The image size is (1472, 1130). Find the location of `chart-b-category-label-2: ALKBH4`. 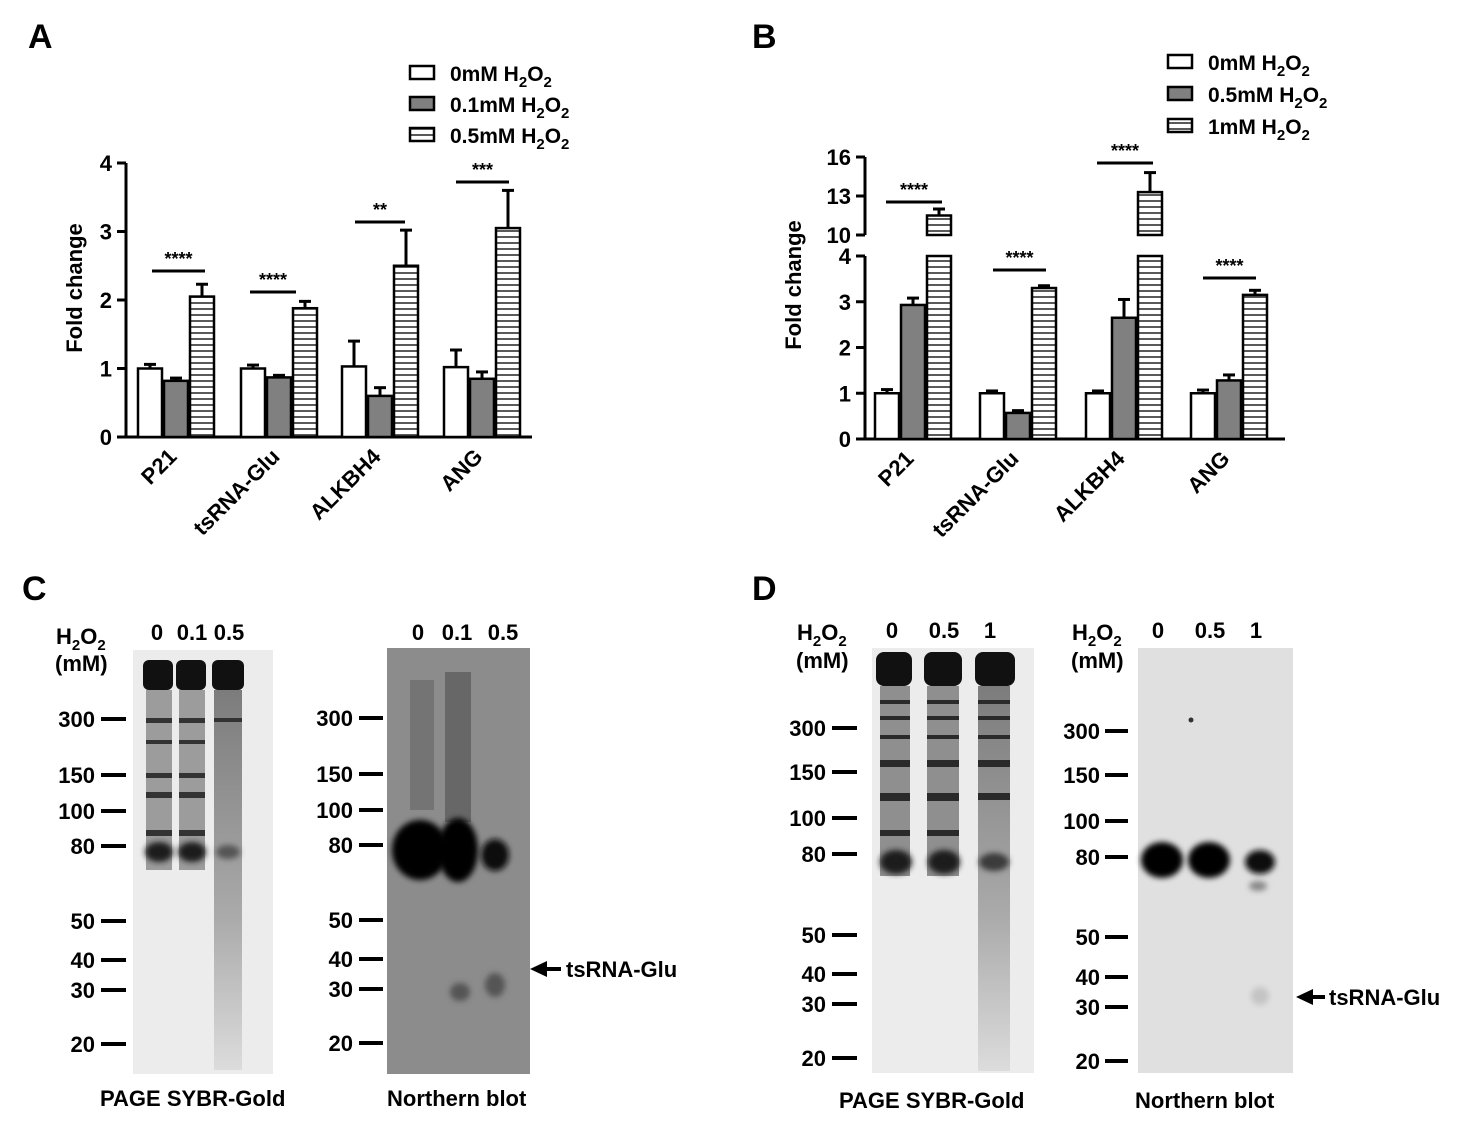

chart-b-category-label-2: ALKBH4 is located at coordinates (1089, 485).